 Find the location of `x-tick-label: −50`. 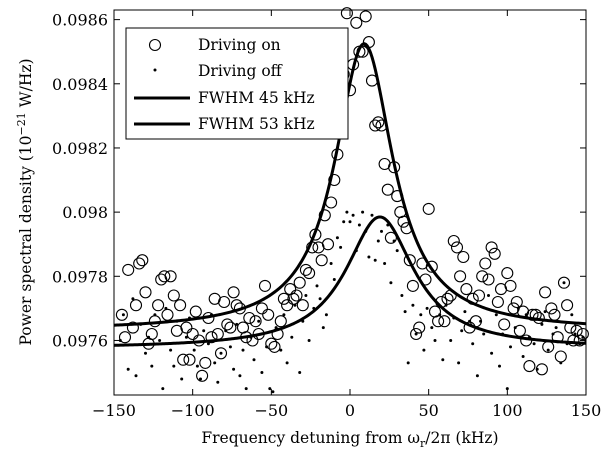

x-tick-label: −50 is located at coordinates (271, 410).